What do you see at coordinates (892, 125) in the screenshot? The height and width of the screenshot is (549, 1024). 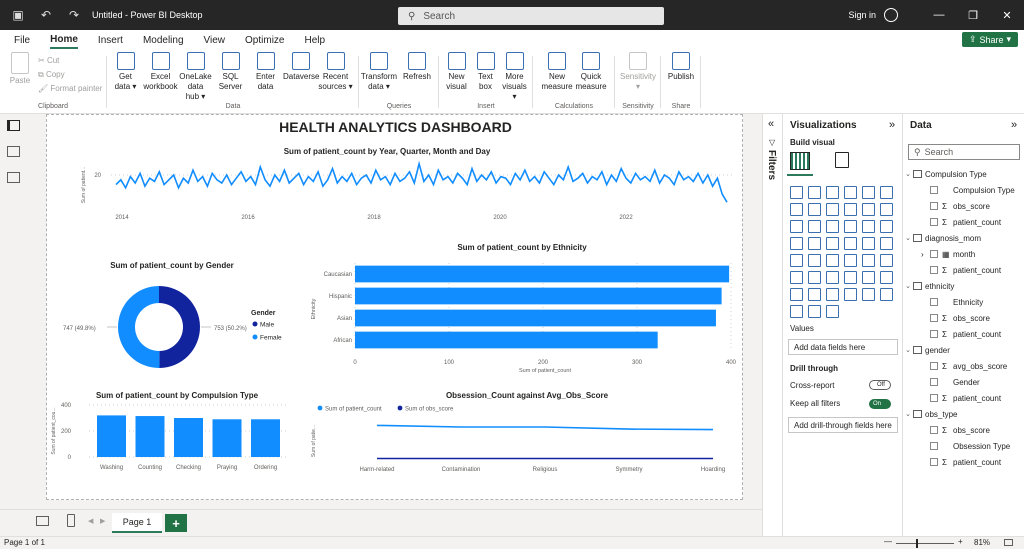 I see `collapse-visualizations-icon: »` at bounding box center [892, 125].